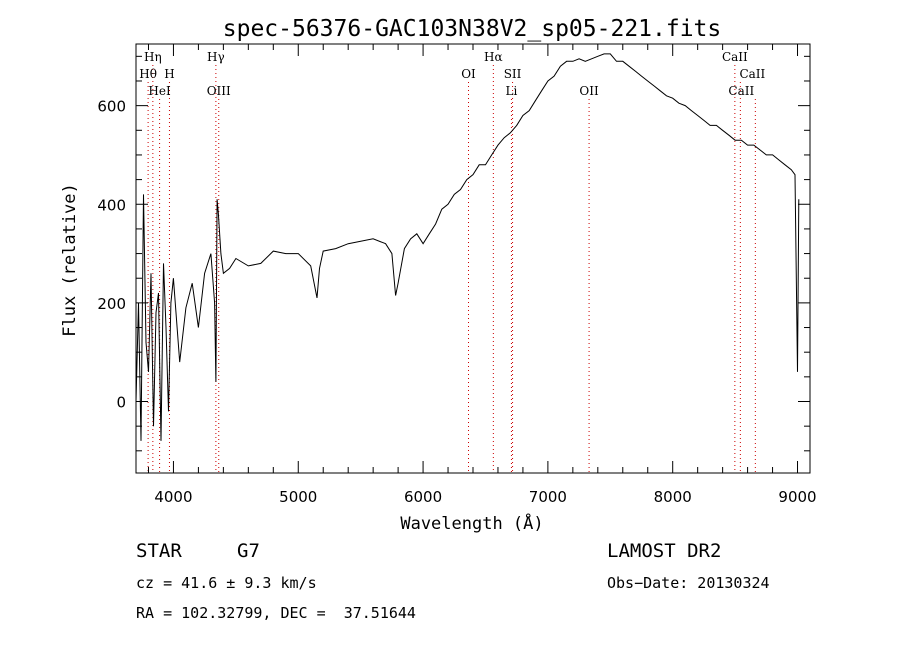  What do you see at coordinates (472, 29) in the screenshot?
I see `chart-title: spec-56376-GAC103N38V2_sp05-221.fits` at bounding box center [472, 29].